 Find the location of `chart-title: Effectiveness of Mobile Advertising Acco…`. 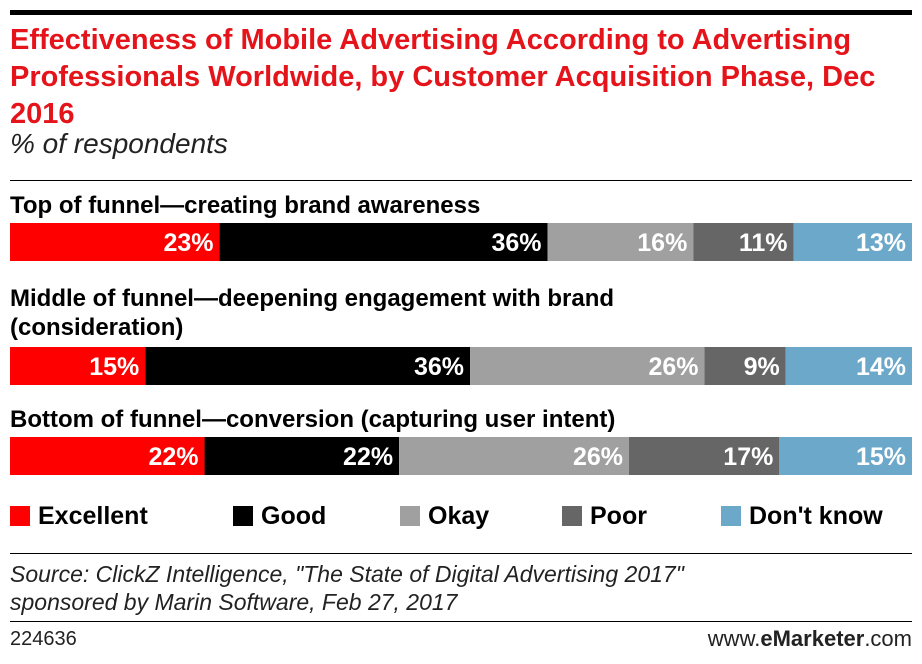

chart-title: Effectiveness of Mobile Advertising Acco… is located at coordinates (443, 77).